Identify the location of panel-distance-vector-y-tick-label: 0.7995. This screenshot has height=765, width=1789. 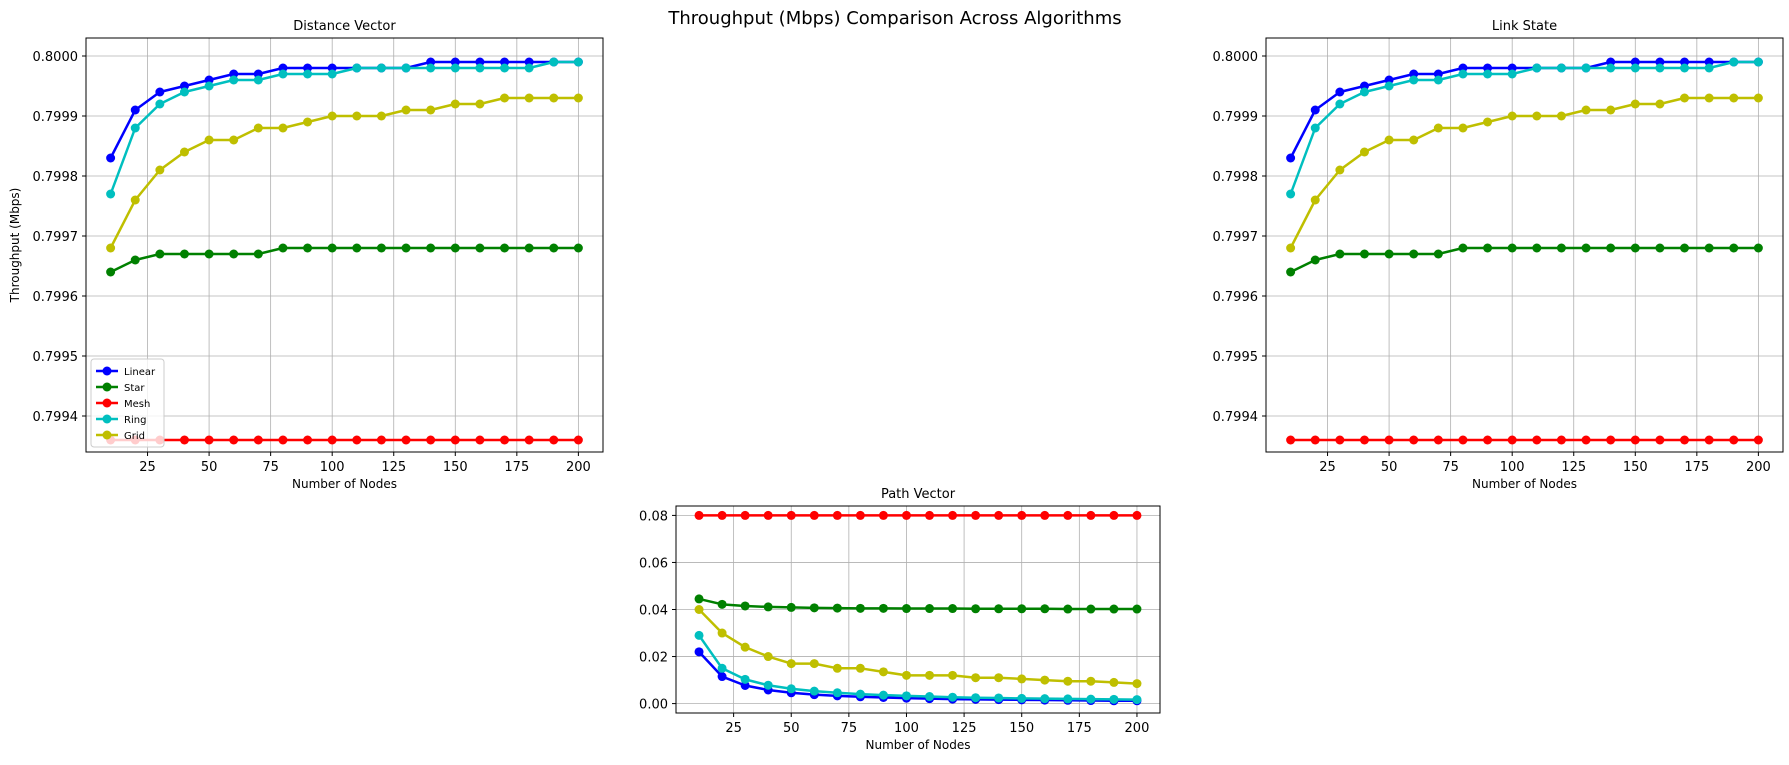
(56, 357).